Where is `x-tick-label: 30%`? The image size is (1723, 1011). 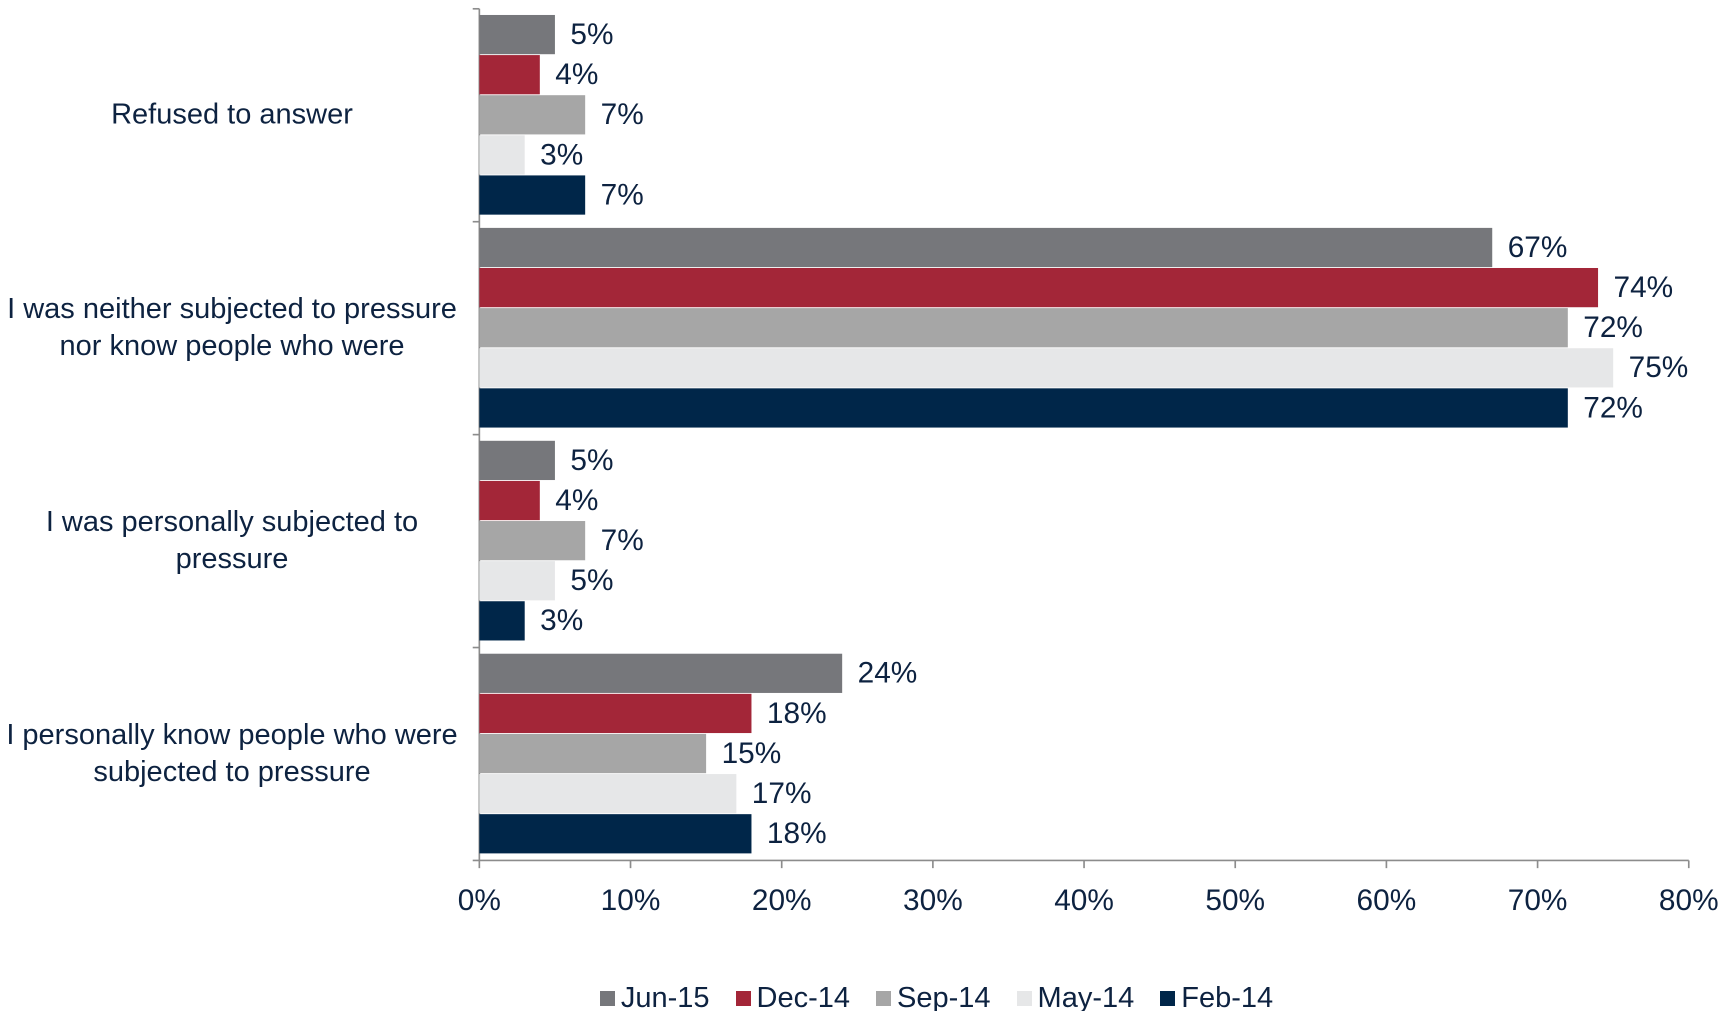
x-tick-label: 30% is located at coordinates (933, 900).